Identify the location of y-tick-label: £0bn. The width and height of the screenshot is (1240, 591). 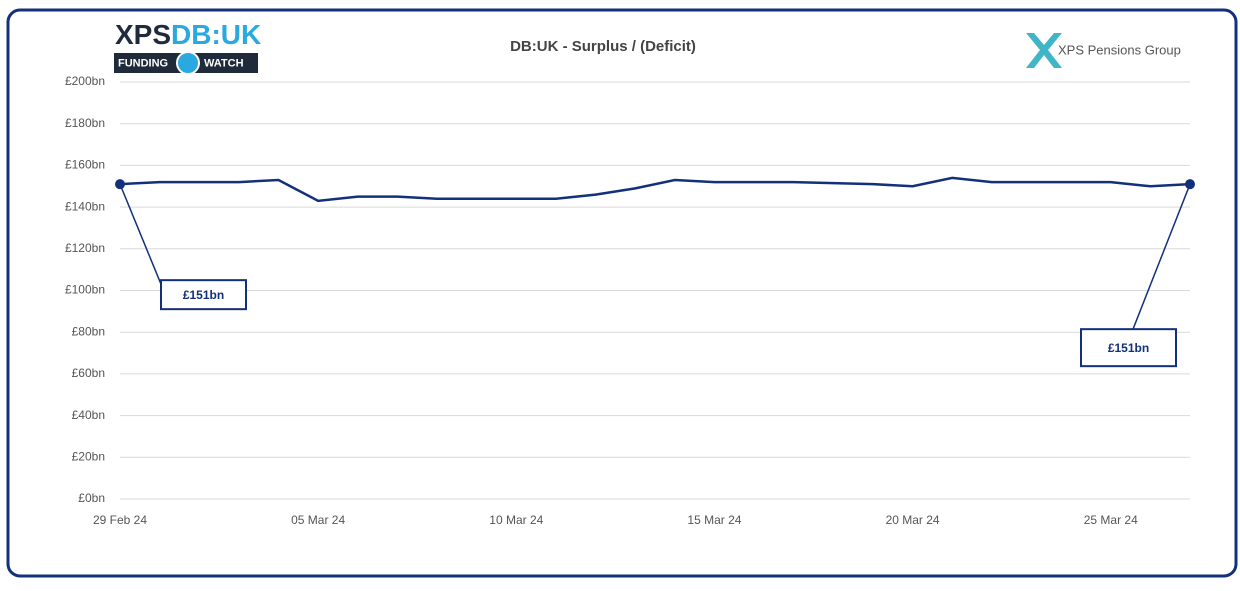
(91, 498).